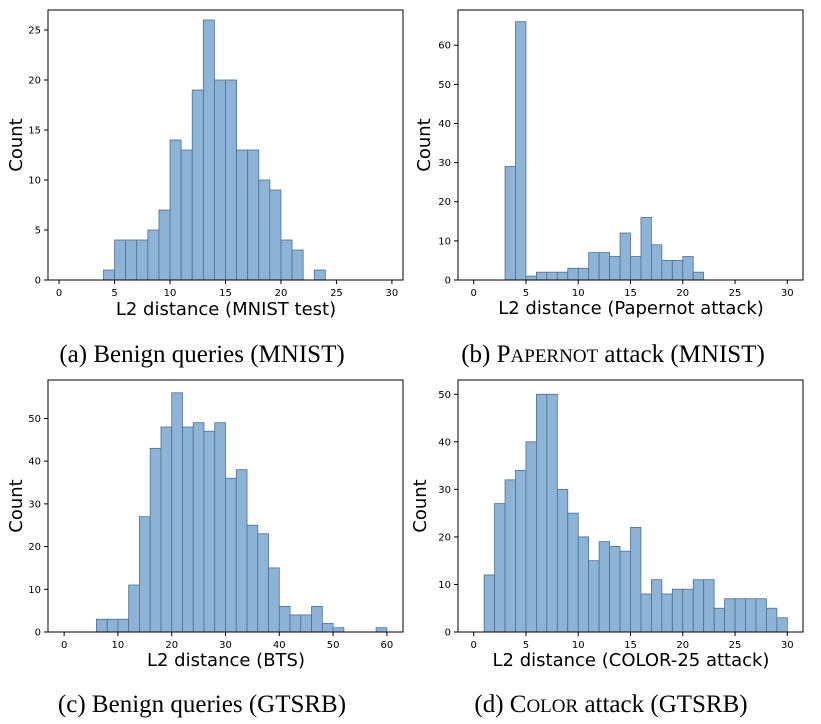 This screenshot has width=821, height=724. Describe the element at coordinates (613, 354) in the screenshot. I see `caption-b: (b) PAPERNOT attack (MNIST)` at that location.